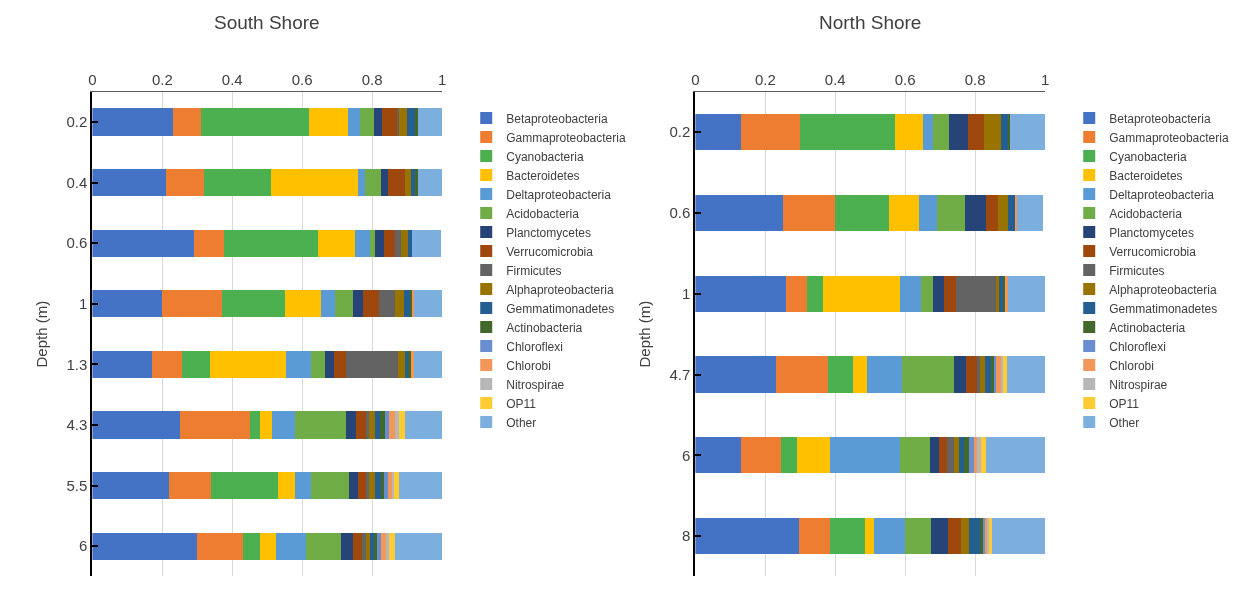 The image size is (1244, 604). What do you see at coordinates (686, 536) in the screenshot?
I see `y-tick-label: 8` at bounding box center [686, 536].